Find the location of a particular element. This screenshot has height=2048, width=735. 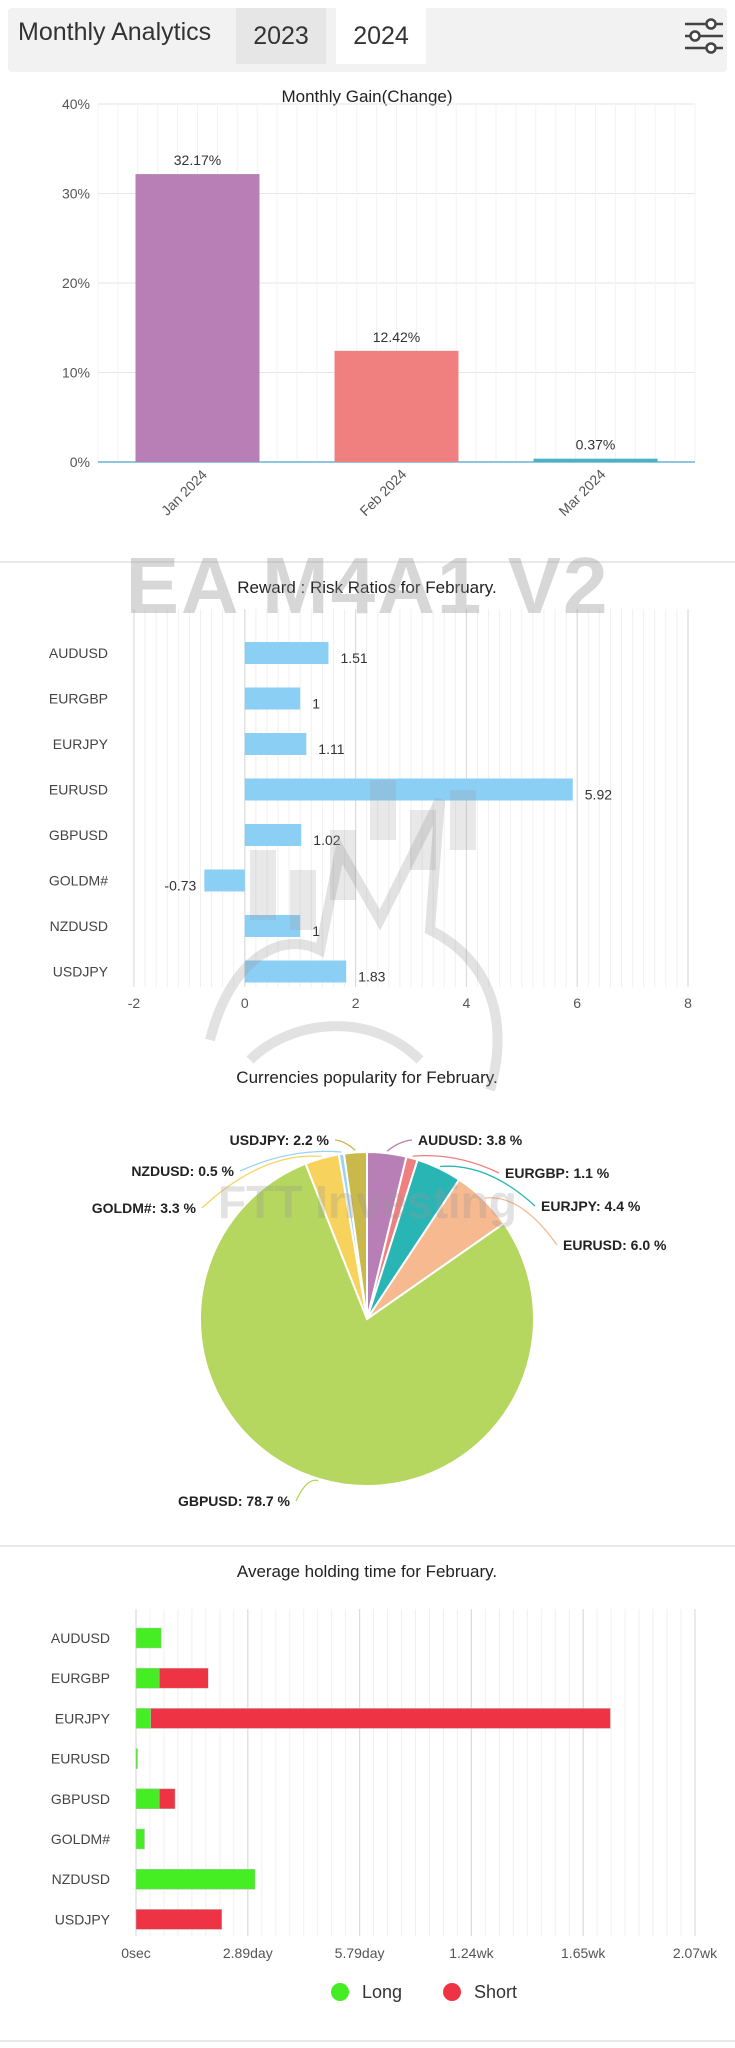

tab-2024-label: 2024 is located at coordinates (381, 35).